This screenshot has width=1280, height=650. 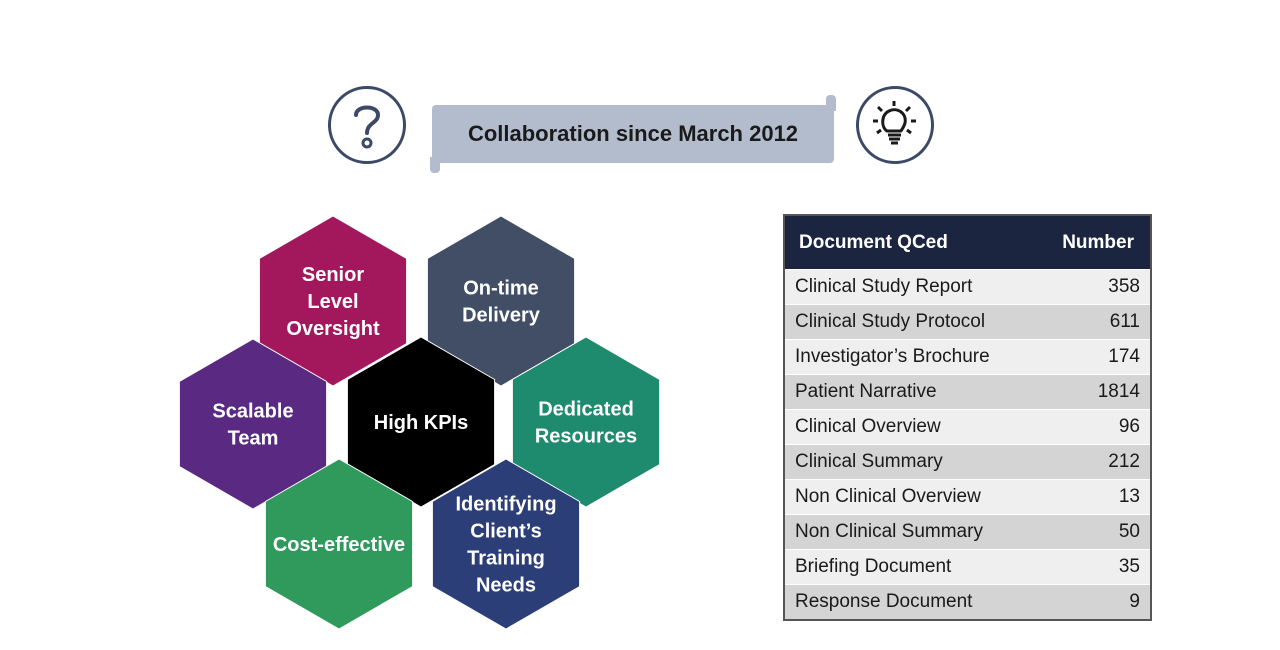 I want to click on hexagon-center: High KPIs, so click(x=421, y=422).